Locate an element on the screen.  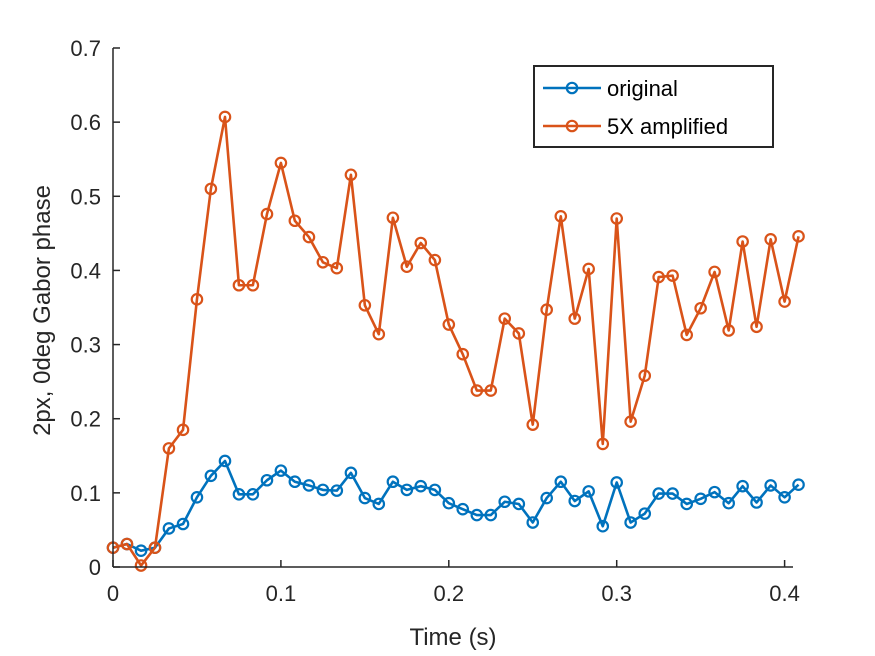
legend-box is located at coordinates (653, 106).